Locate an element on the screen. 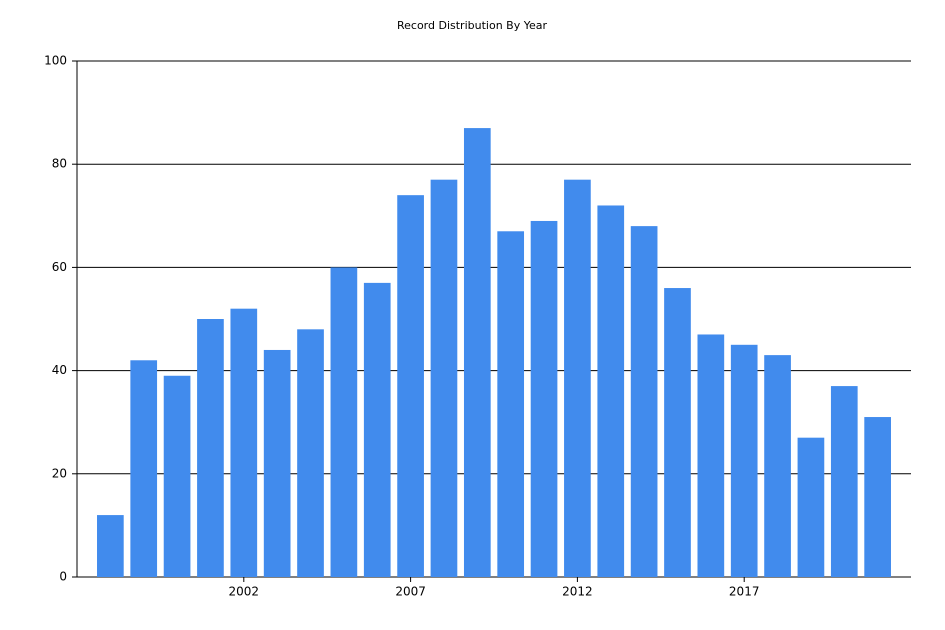 This screenshot has height=630, width=945. x-tick-label: 2007 is located at coordinates (410, 592).